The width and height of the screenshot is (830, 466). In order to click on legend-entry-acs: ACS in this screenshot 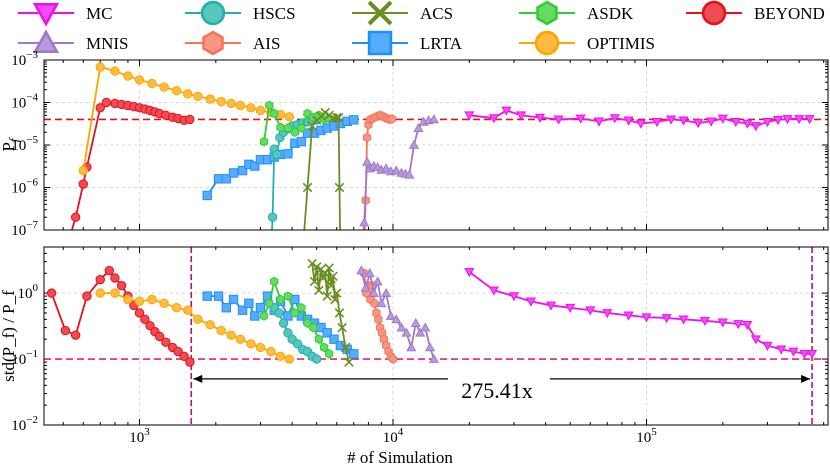, I will do `click(402, 13)`.